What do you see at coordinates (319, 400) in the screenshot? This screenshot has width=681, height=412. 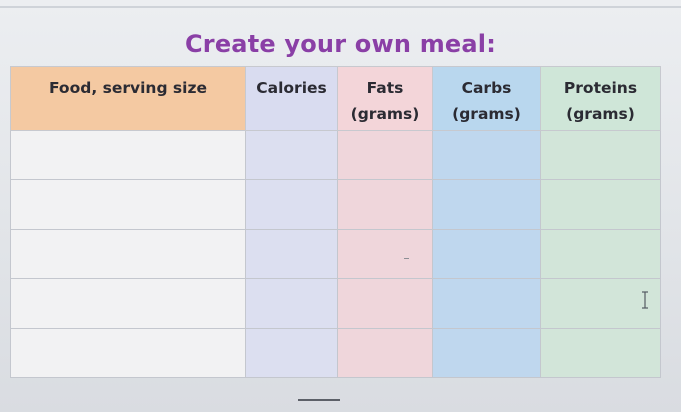 I see `bottom-divider` at bounding box center [319, 400].